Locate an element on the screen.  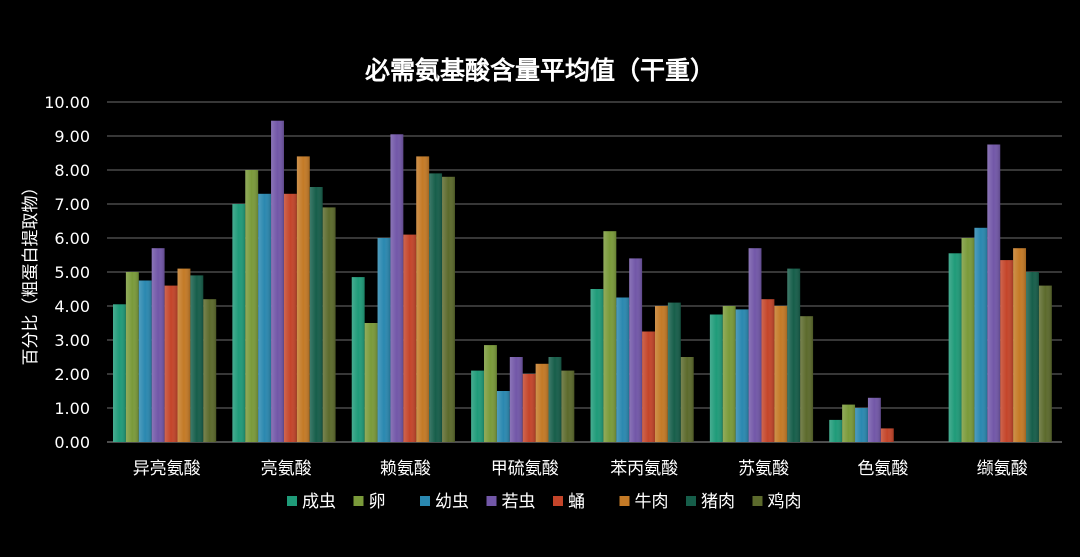
legend-item: 卵 is located at coordinates (369, 502).